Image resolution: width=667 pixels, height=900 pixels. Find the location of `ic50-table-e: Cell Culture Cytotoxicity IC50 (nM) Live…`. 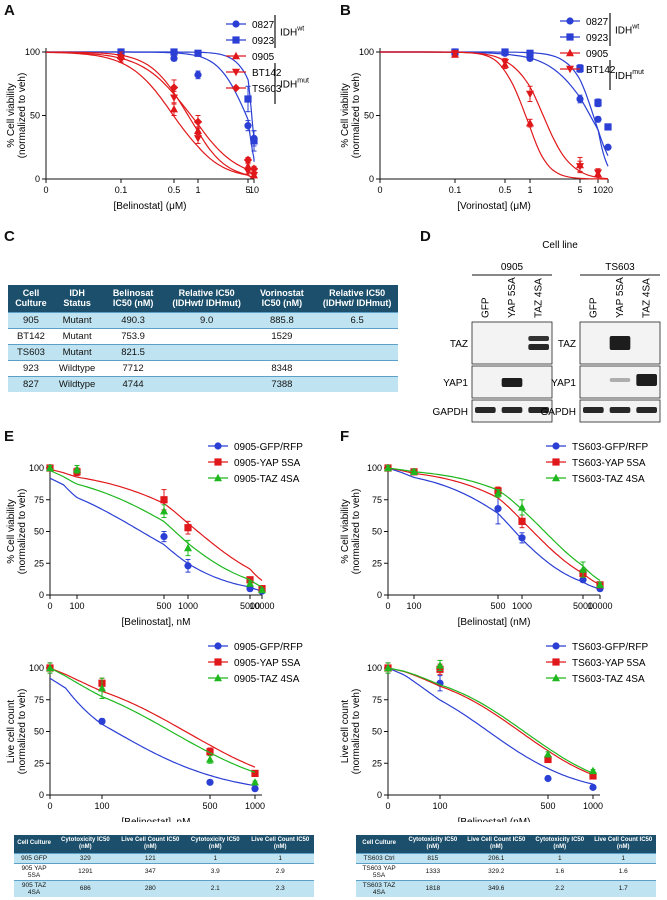

ic50-table-e: Cell Culture Cytotoxicity IC50 (nM) Live… is located at coordinates (164, 866).